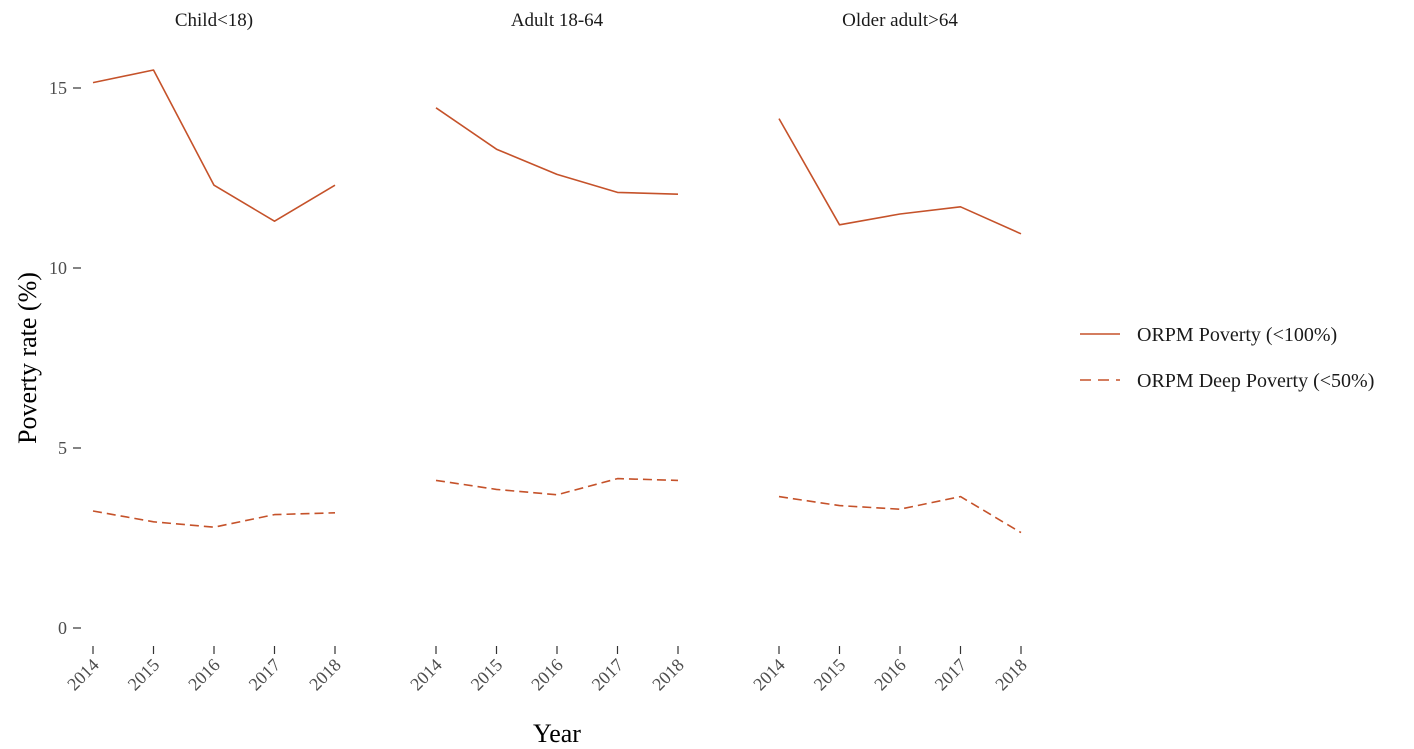  I want to click on x-axis-title: Year, so click(557, 733).